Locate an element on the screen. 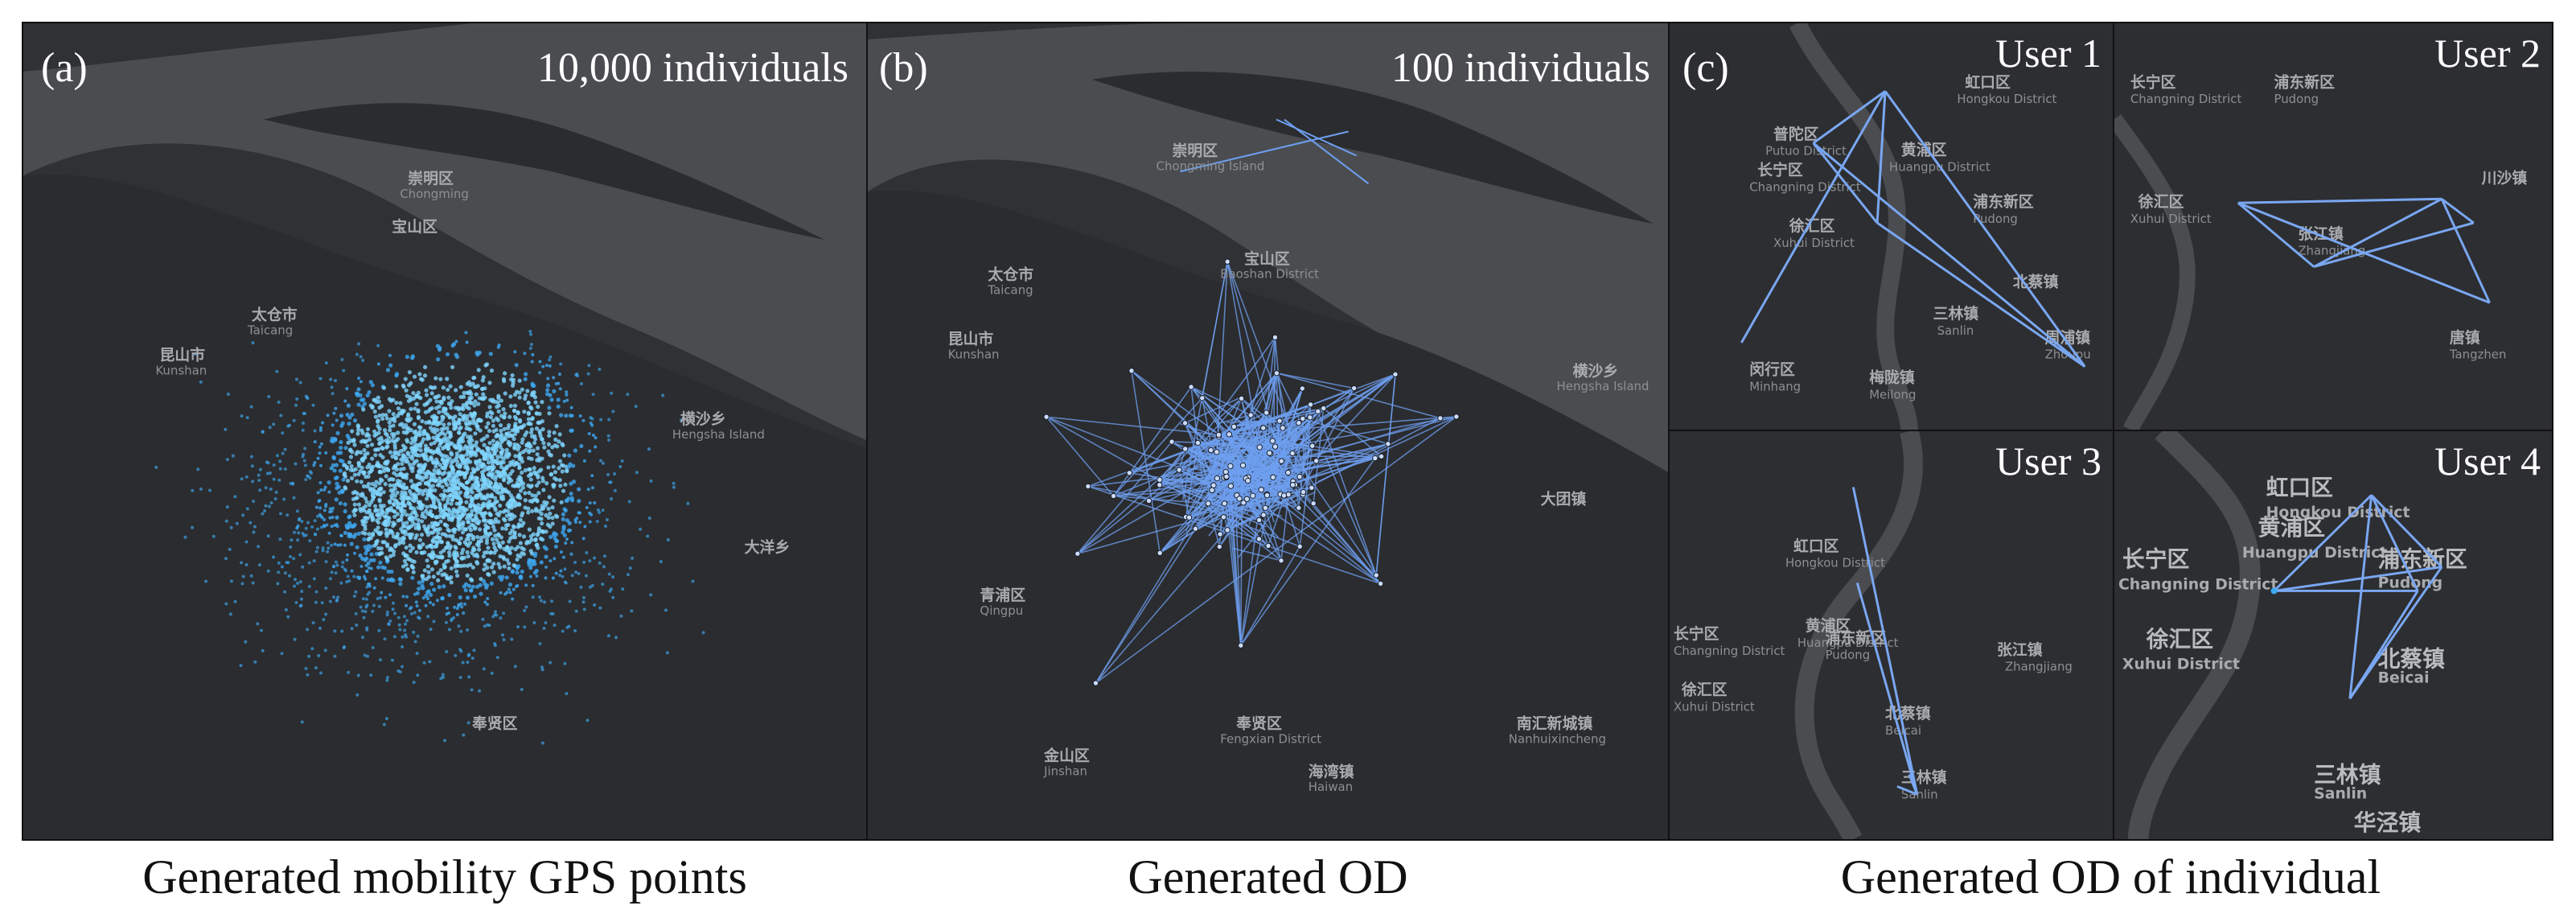 This screenshot has width=2576, height=922. map-label: 华泾镇 is located at coordinates (2388, 822).